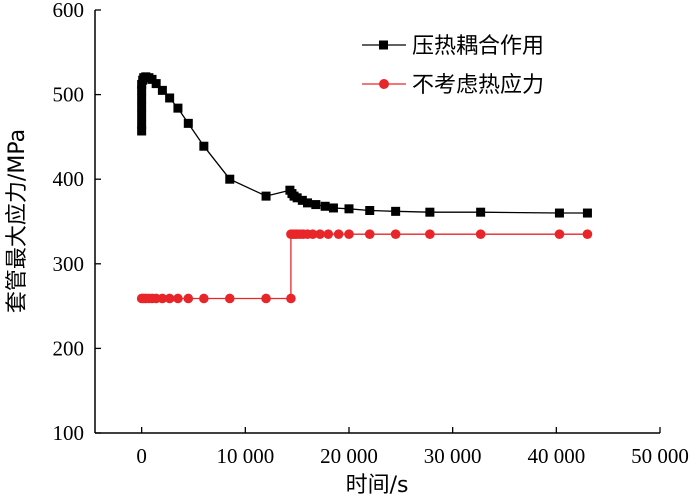  I want to click on y-axis-title: 套管最大应力/MPa, so click(17, 221).